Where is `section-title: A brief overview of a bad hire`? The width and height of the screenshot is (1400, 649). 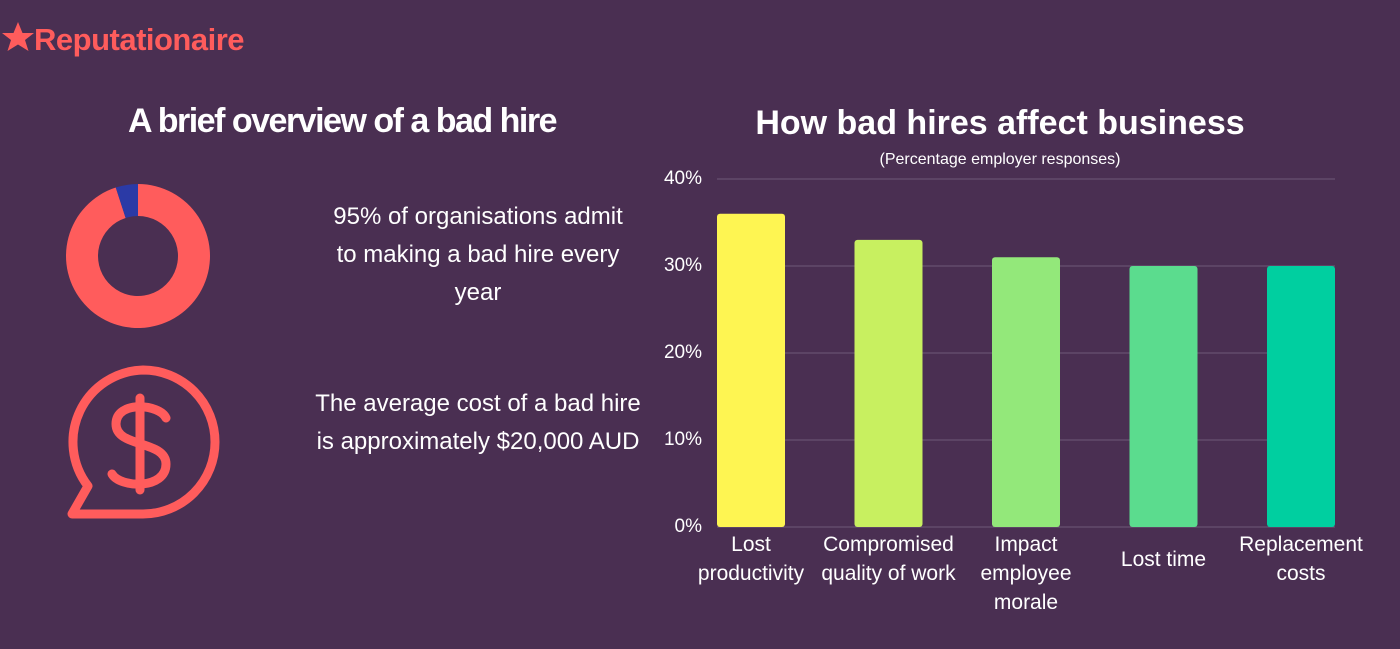 section-title: A brief overview of a bad hire is located at coordinates (342, 121).